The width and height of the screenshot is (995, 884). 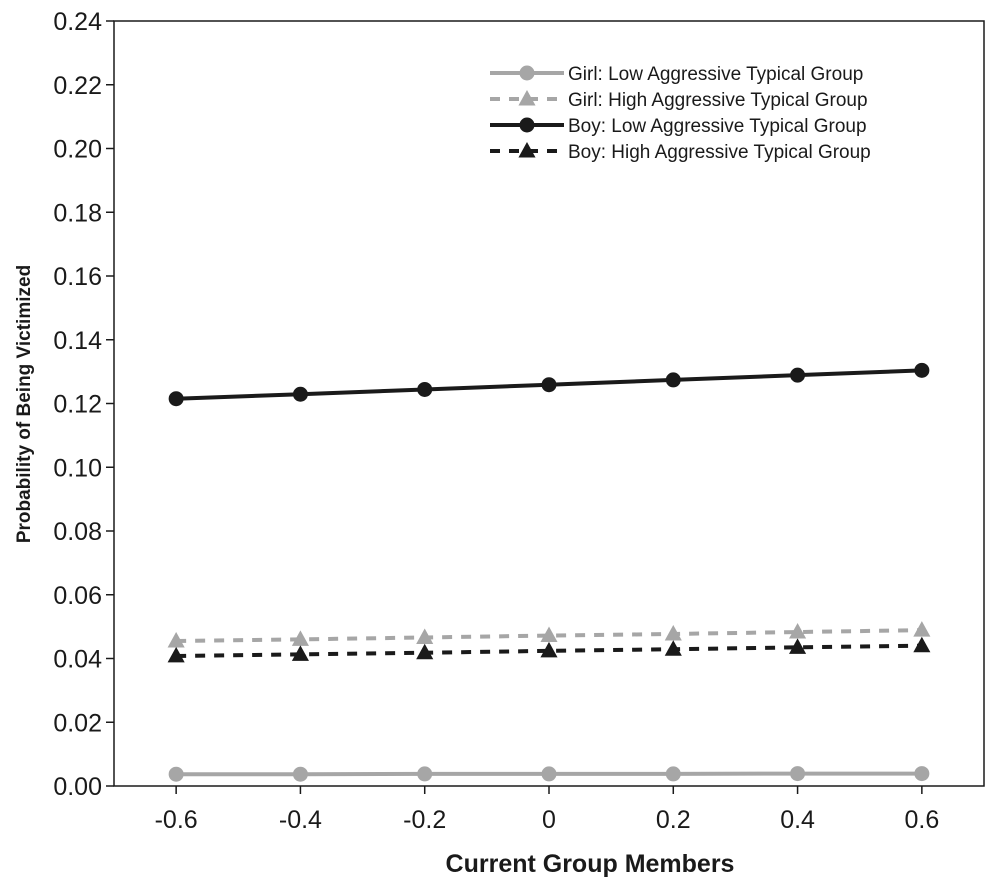 I want to click on x-tick-label: 0.4, so click(x=797, y=820).